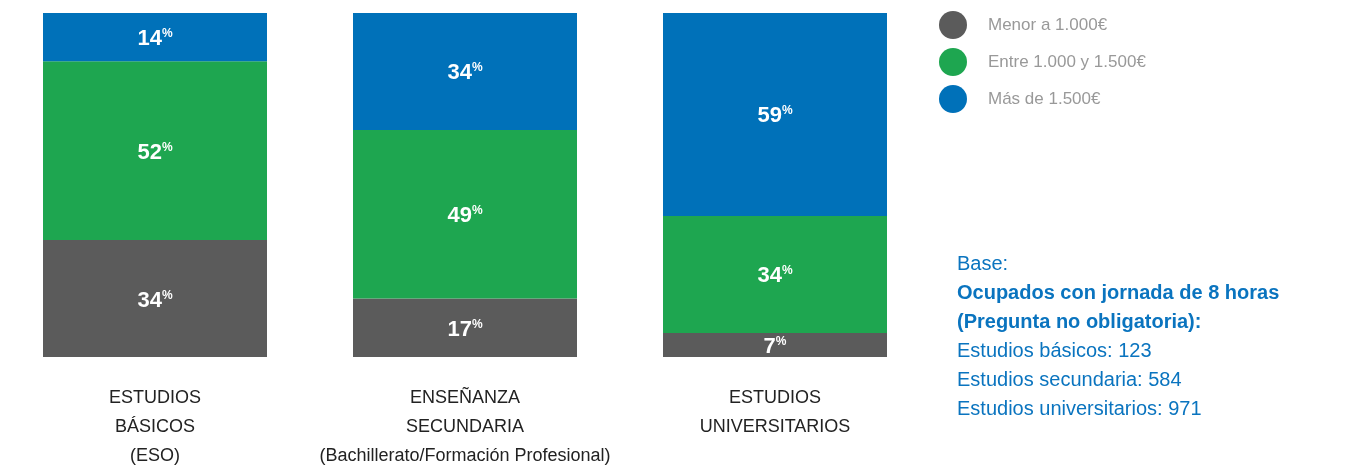 The width and height of the screenshot is (1358, 472). I want to click on x-tick-label: ESTUDIOS UNIVERSITARIOS, so click(775, 411).